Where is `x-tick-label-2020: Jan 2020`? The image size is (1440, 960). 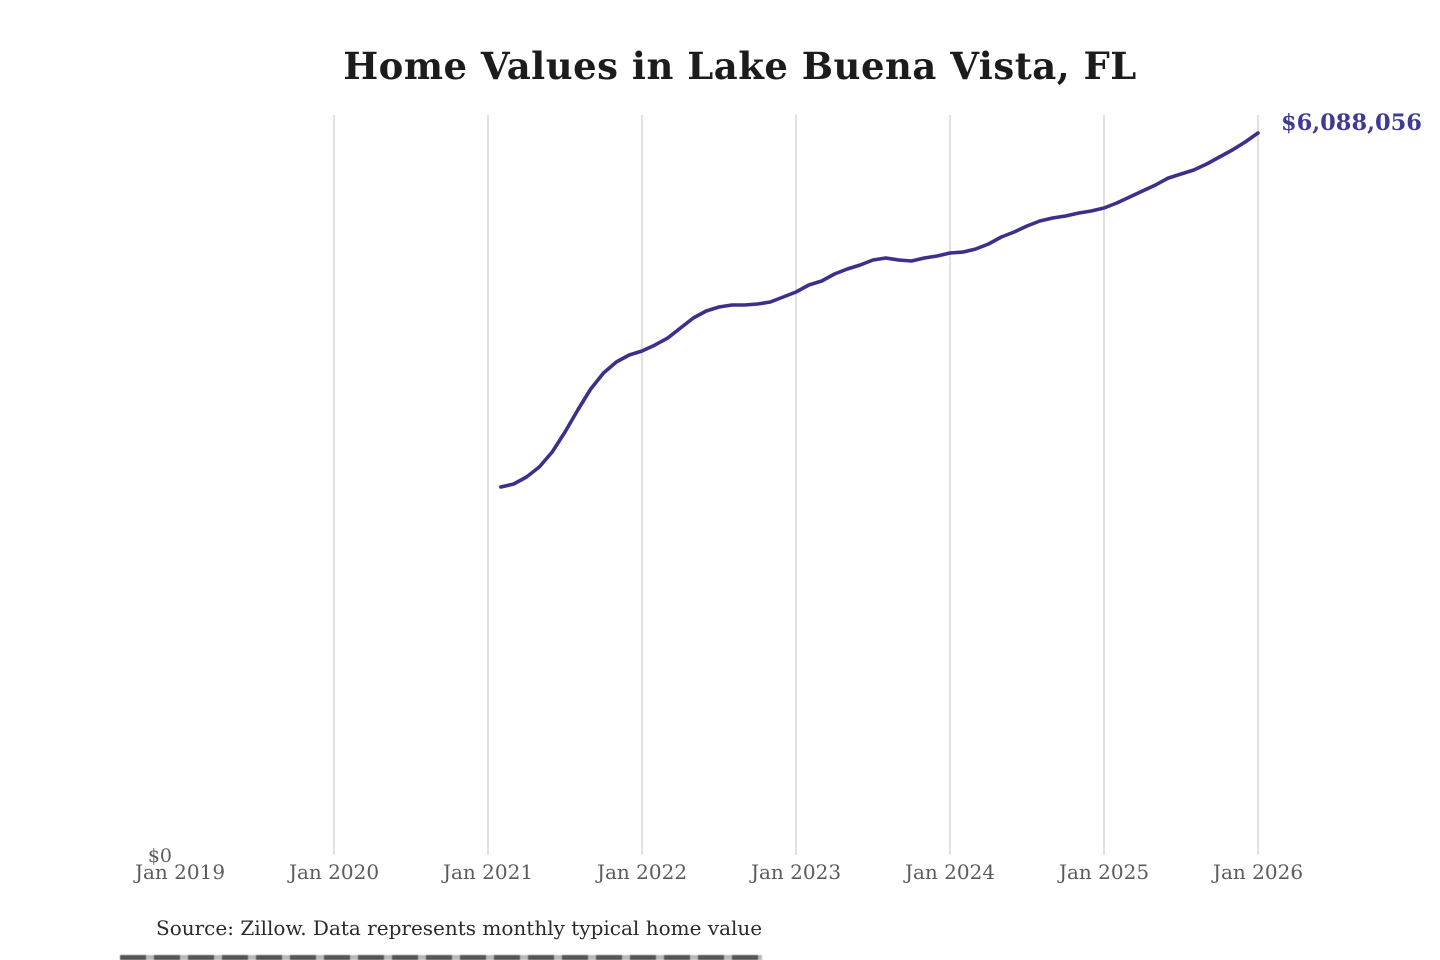 x-tick-label-2020: Jan 2020 is located at coordinates (334, 872).